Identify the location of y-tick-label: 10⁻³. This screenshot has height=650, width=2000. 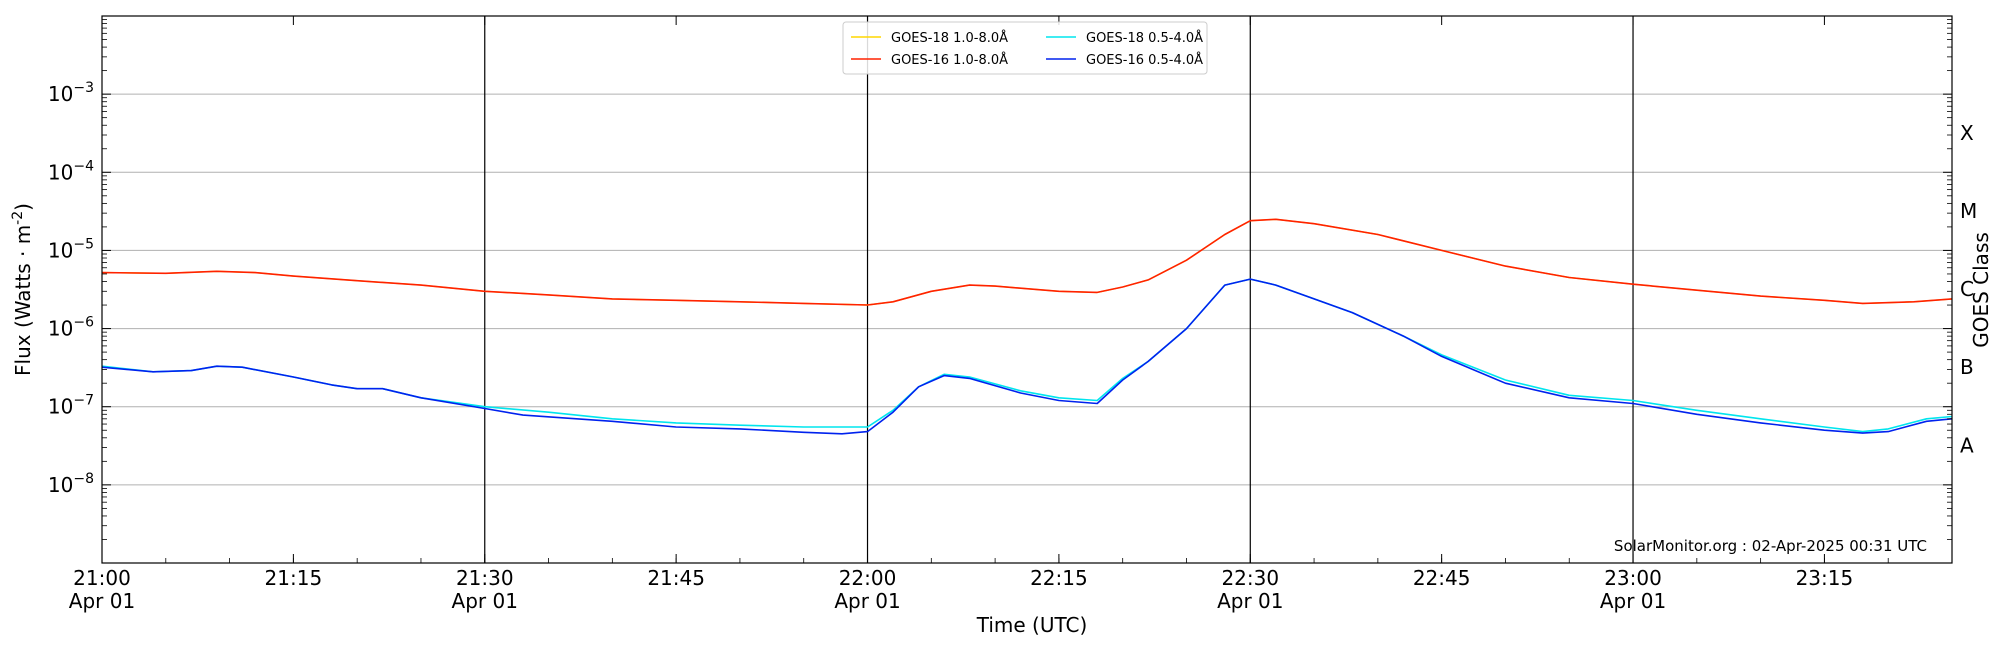
(71, 93).